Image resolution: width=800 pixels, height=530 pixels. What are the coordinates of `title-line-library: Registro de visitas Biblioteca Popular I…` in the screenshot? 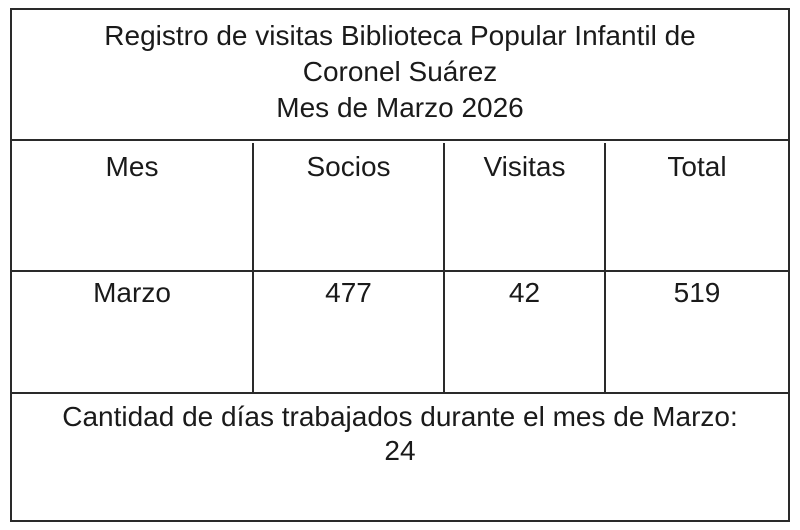 It's located at (400, 35).